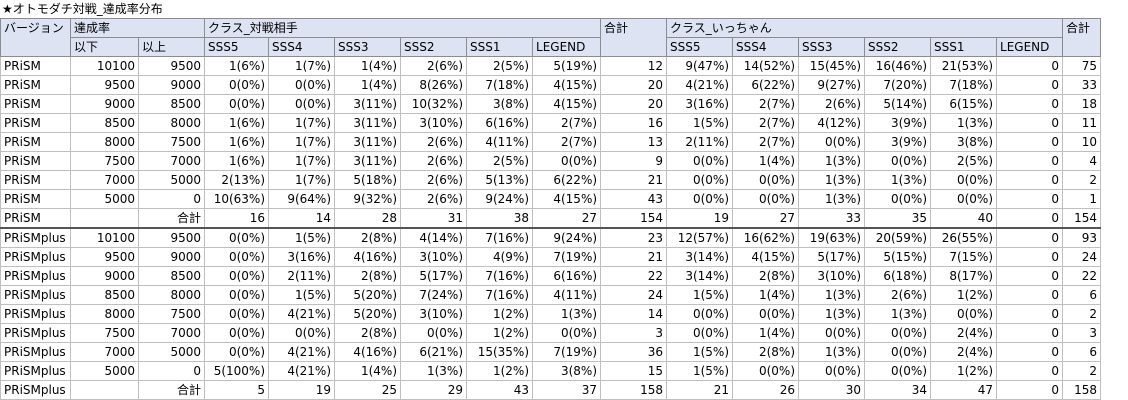  Describe the element at coordinates (434, 352) in the screenshot. I see `value-cell: 6(21%)` at that location.